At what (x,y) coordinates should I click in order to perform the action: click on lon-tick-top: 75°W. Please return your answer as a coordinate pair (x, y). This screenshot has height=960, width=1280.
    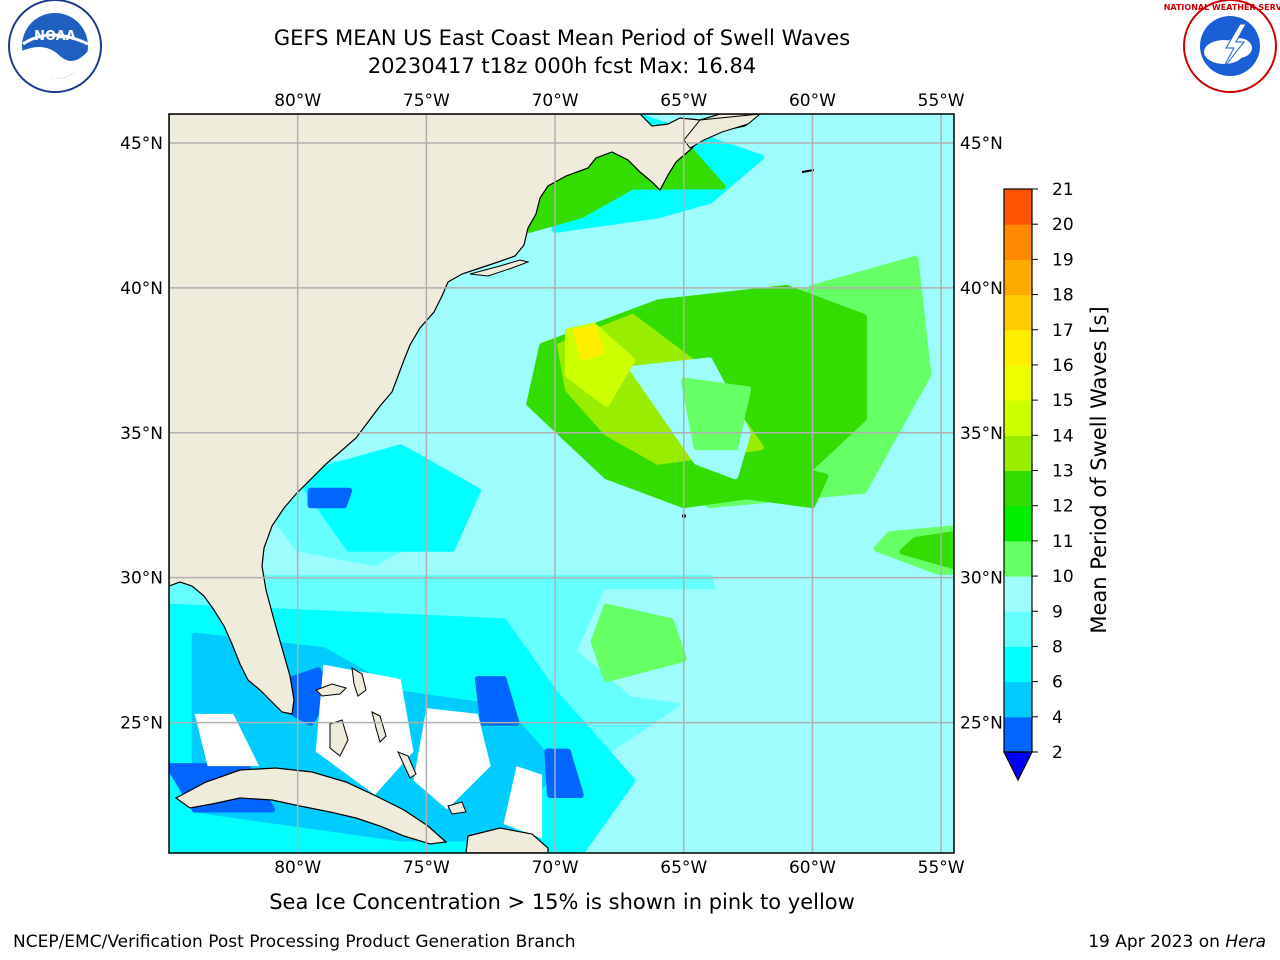
    Looking at the image, I should click on (426, 101).